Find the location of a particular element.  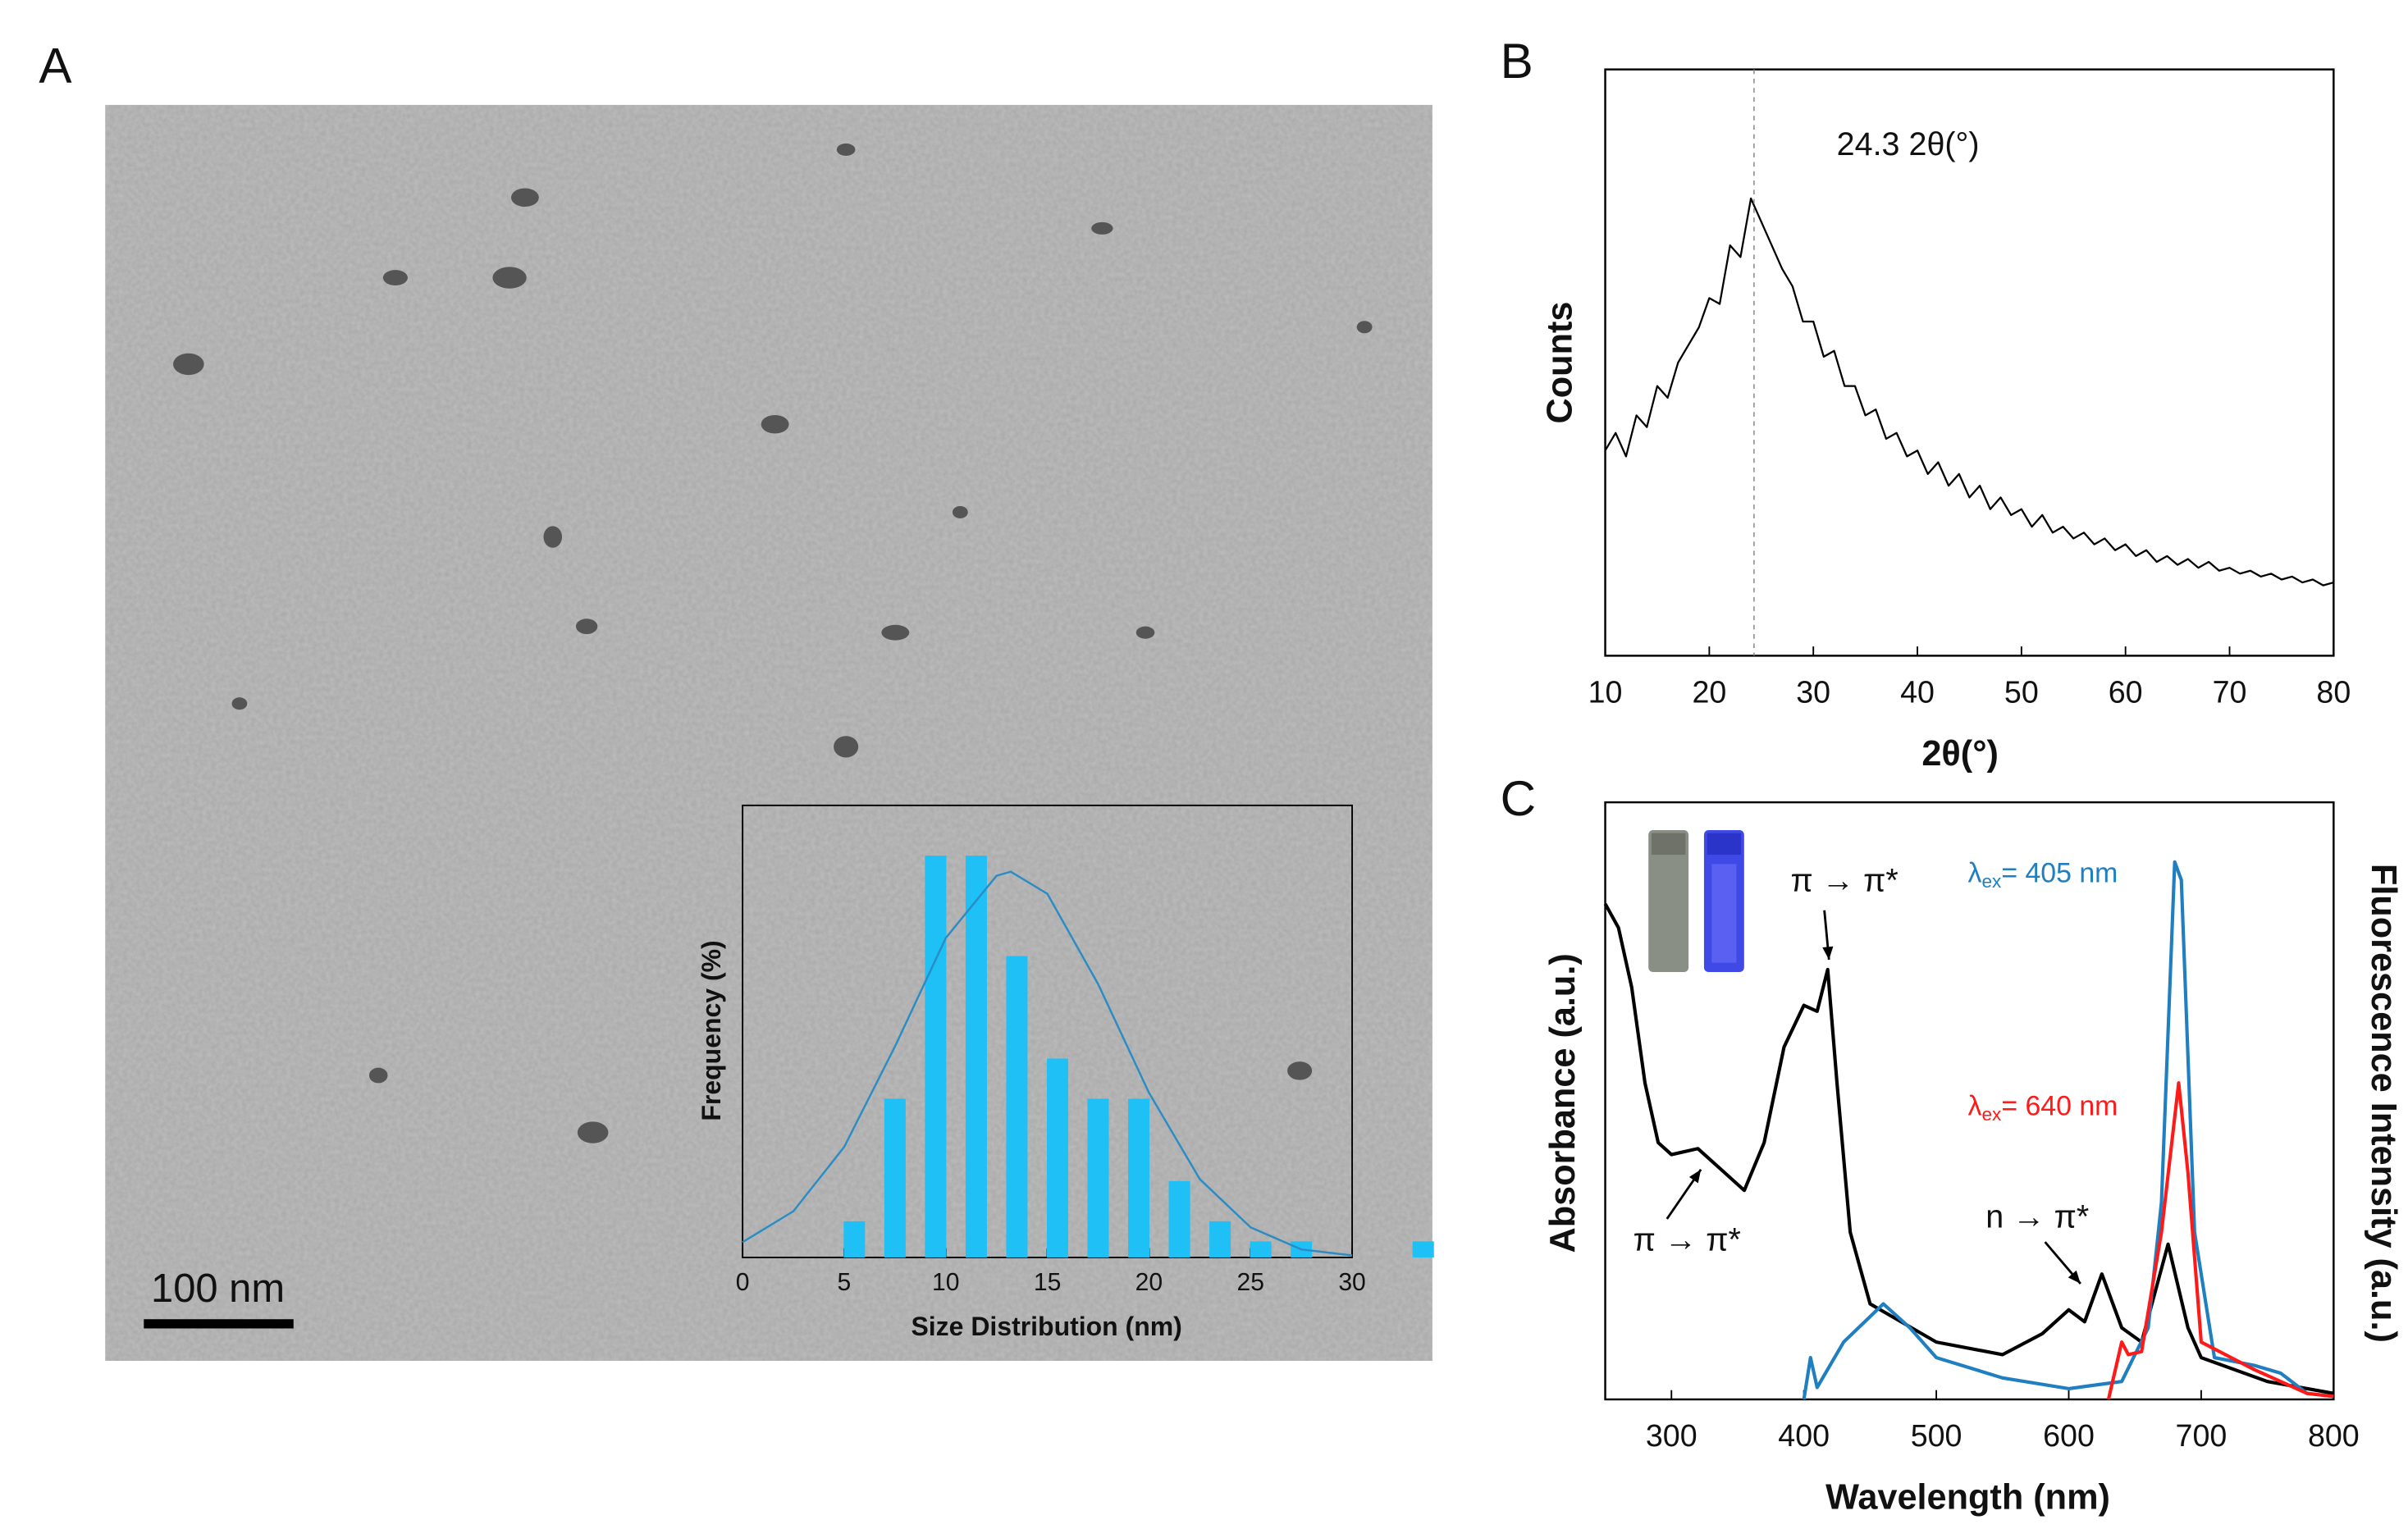

x-tick-label: 60 is located at coordinates (2126, 691).